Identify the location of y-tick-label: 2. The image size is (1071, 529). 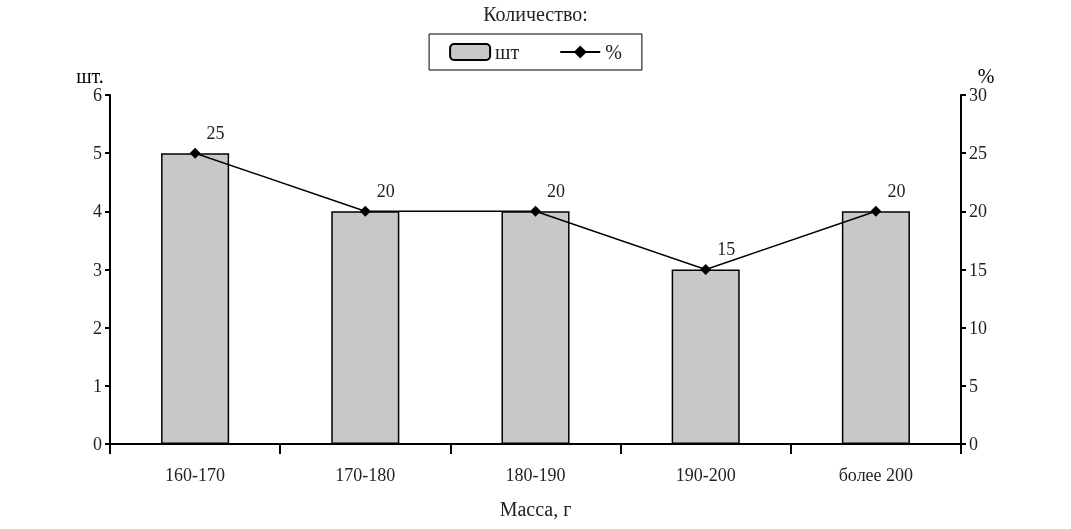
(97, 327).